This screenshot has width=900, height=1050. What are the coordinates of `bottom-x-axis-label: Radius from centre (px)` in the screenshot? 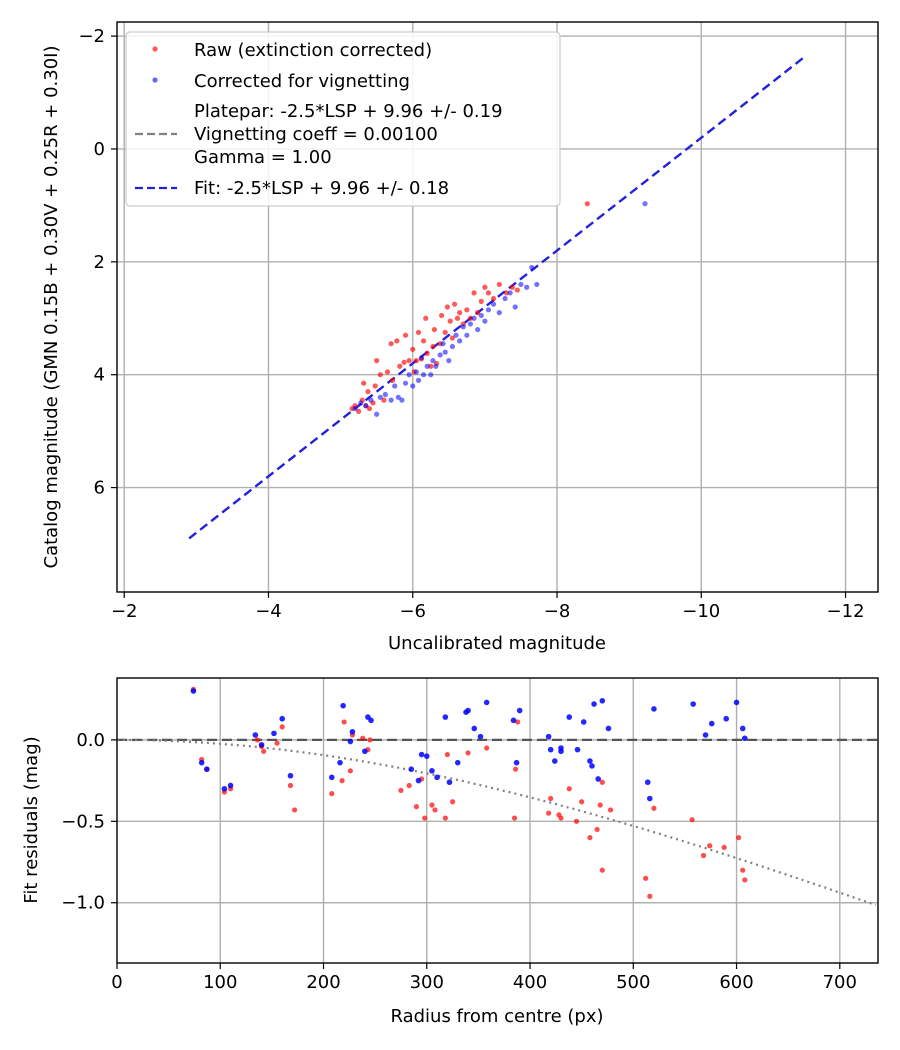 It's located at (496, 1016).